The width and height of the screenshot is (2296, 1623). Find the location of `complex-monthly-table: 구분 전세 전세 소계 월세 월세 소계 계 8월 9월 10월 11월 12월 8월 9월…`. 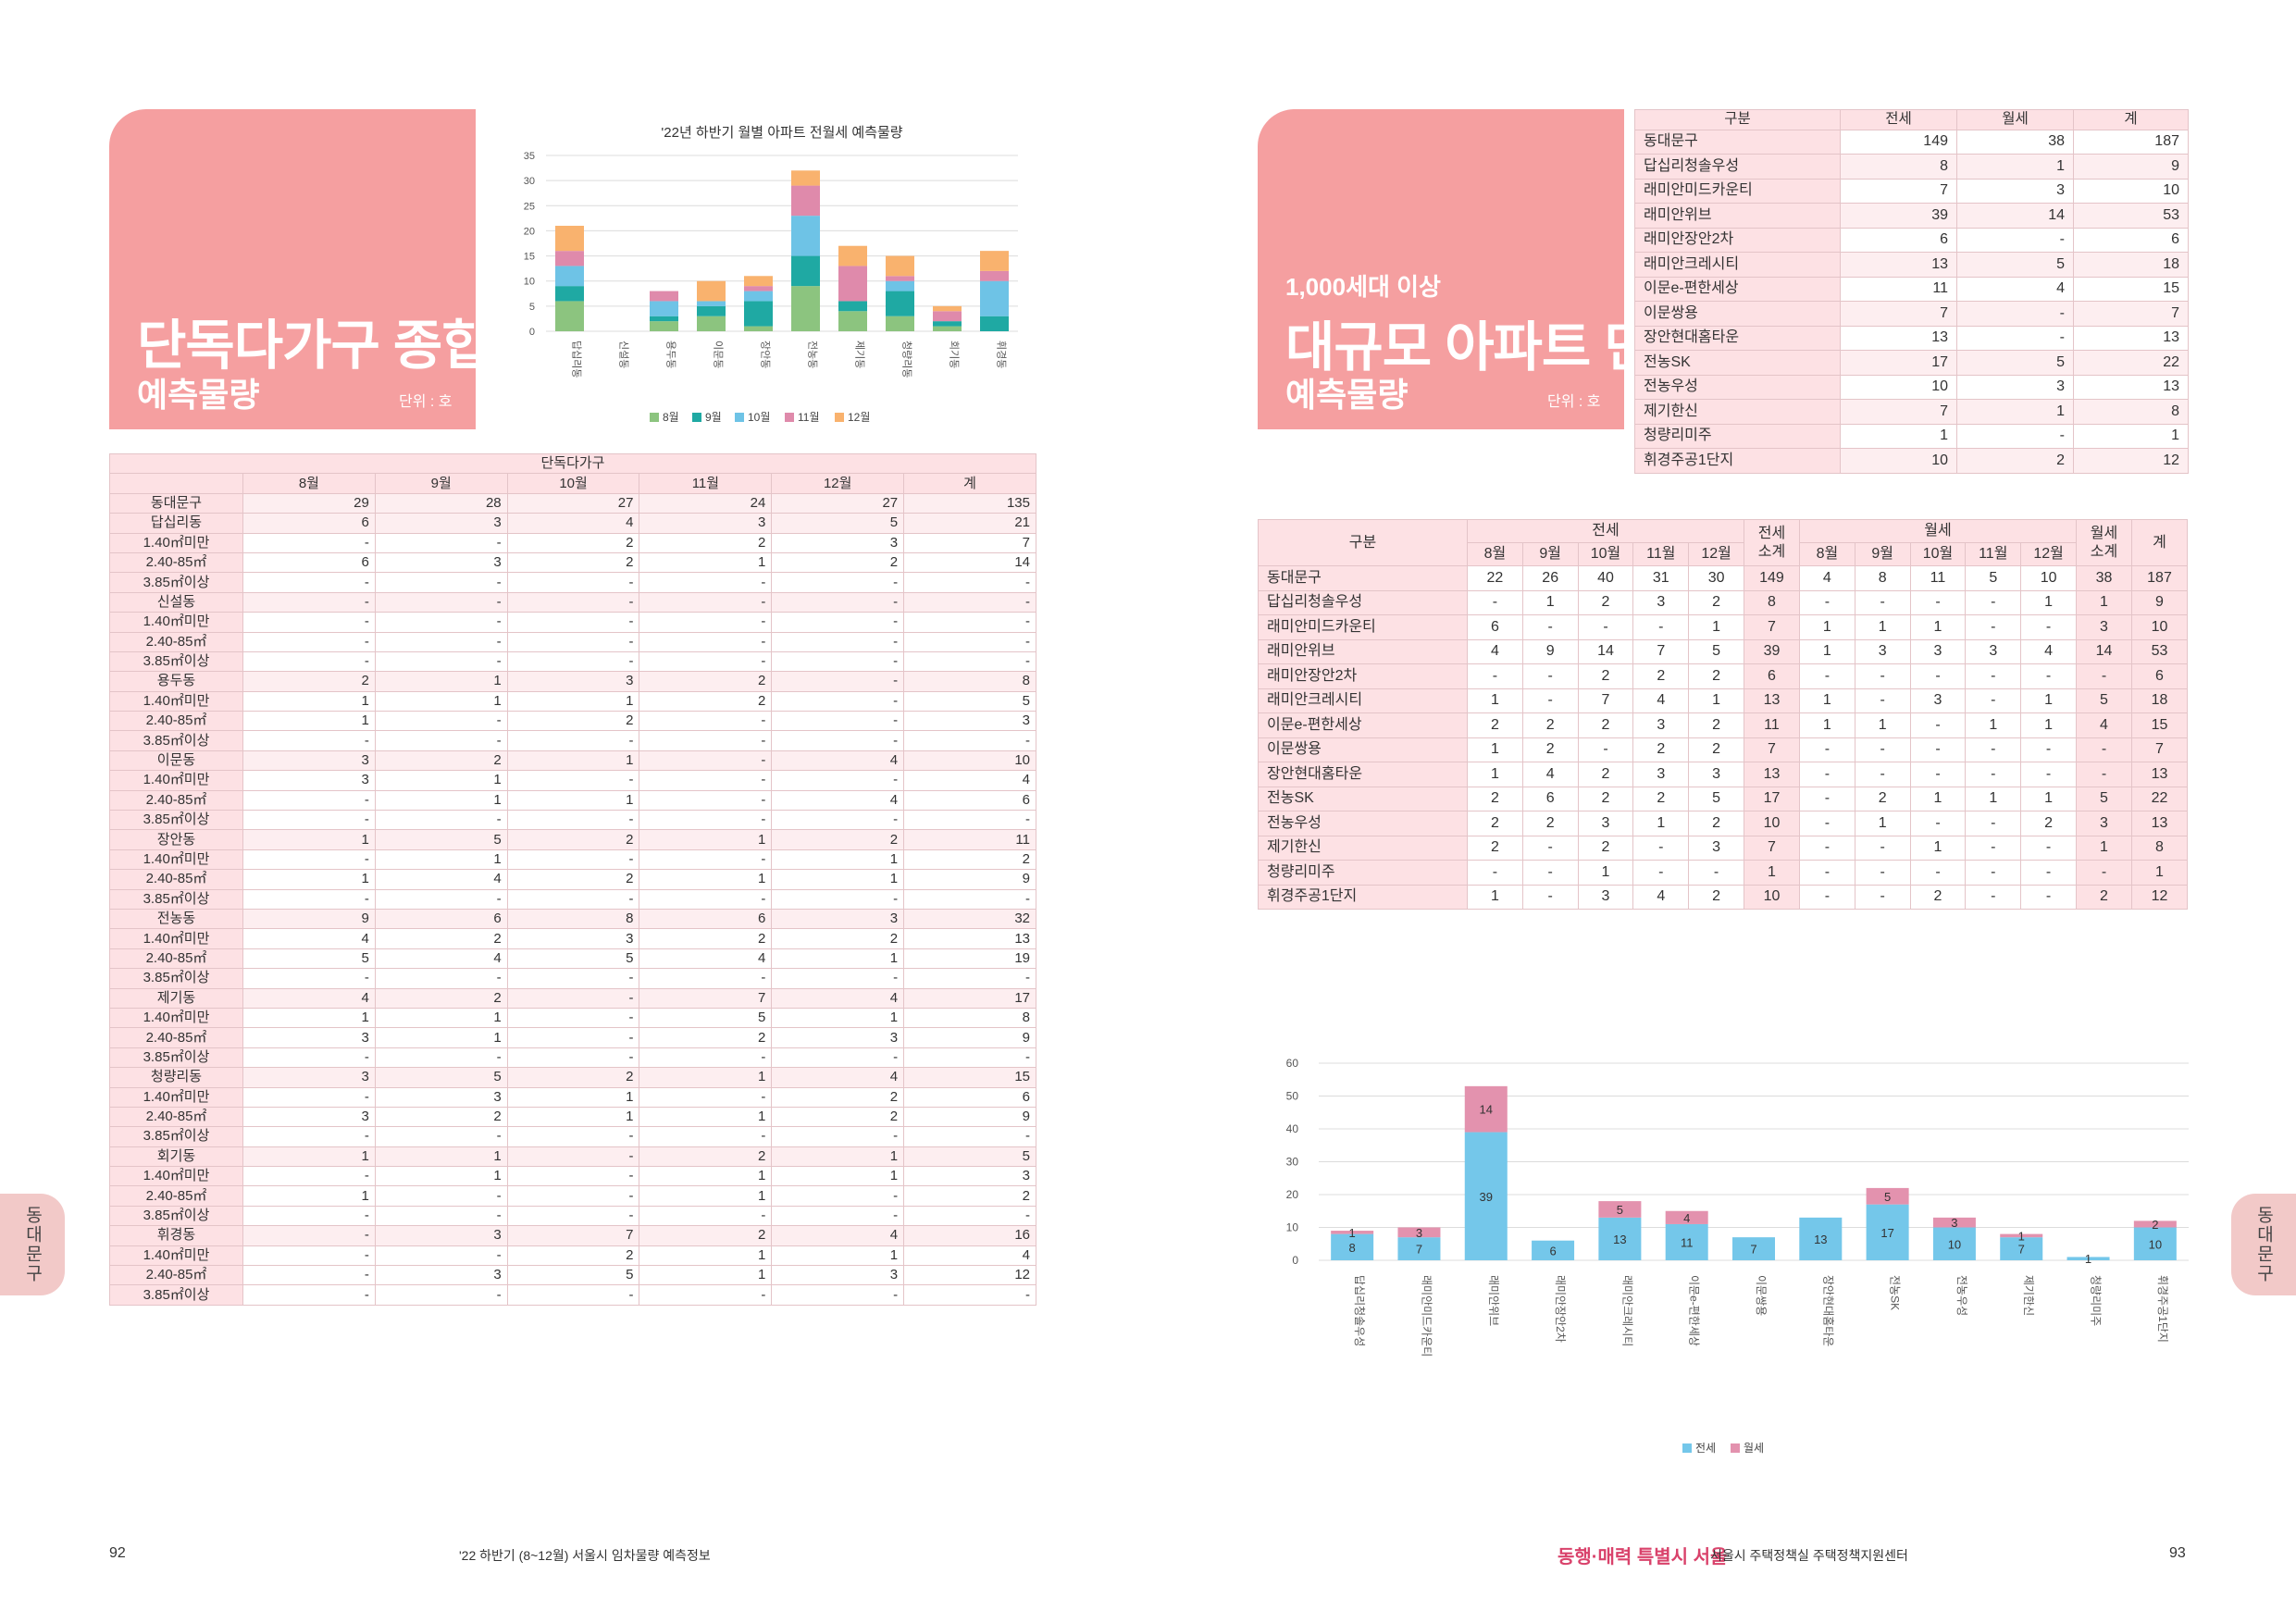

complex-monthly-table: 구분 전세 전세 소계 월세 월세 소계 계 8월 9월 10월 11월 12월 8월 9월… is located at coordinates (1723, 714).